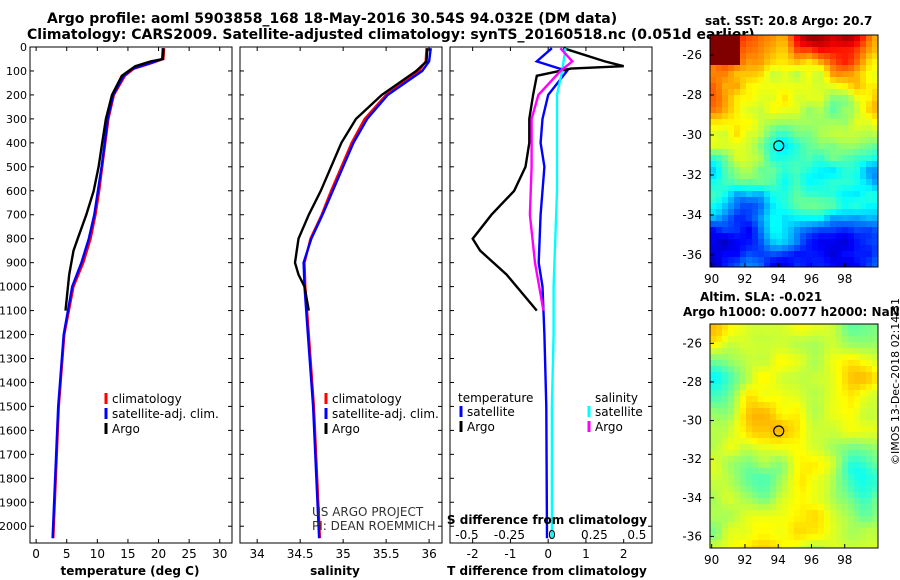  Describe the element at coordinates (189, 554) in the screenshot. I see `x-tick-label: 25` at that location.